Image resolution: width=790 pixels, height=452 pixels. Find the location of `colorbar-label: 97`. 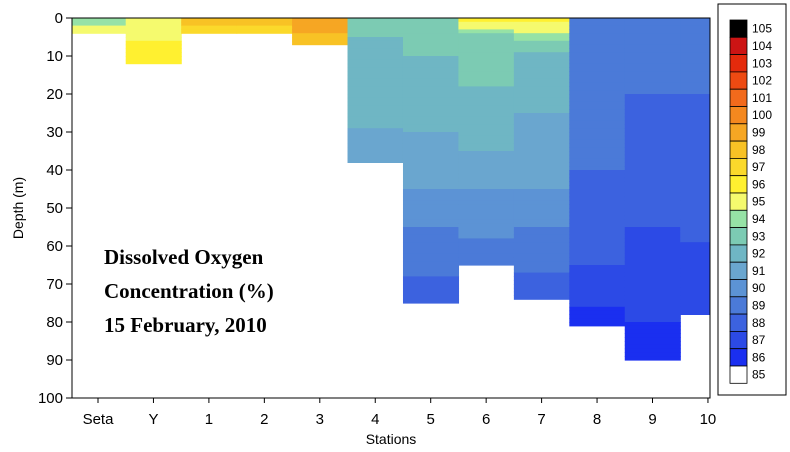

colorbar-label: 97 is located at coordinates (759, 167).